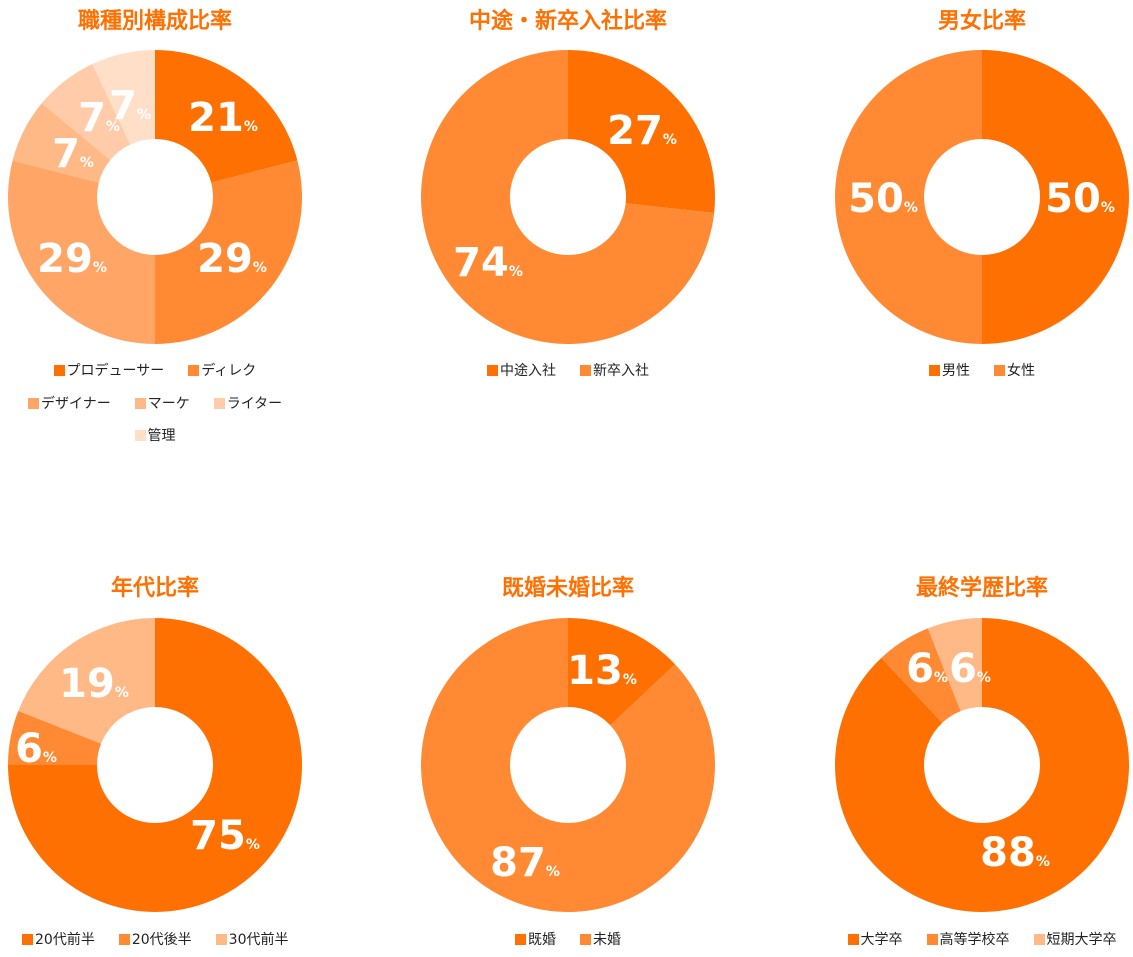  I want to click on legend-label: 高等学校卒, so click(974, 940).